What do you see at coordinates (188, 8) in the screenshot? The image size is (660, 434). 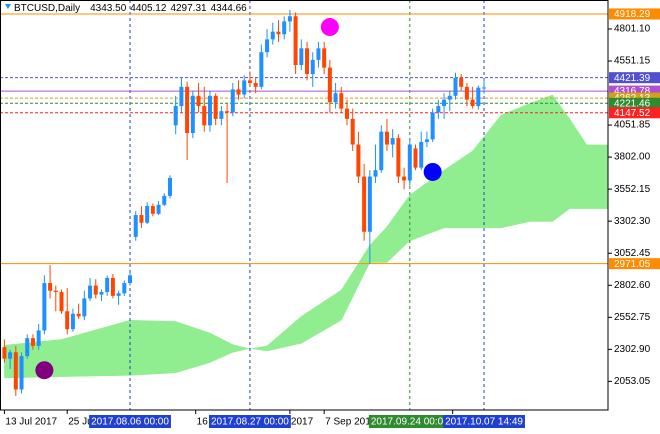 I see `low: 4297.31` at bounding box center [188, 8].